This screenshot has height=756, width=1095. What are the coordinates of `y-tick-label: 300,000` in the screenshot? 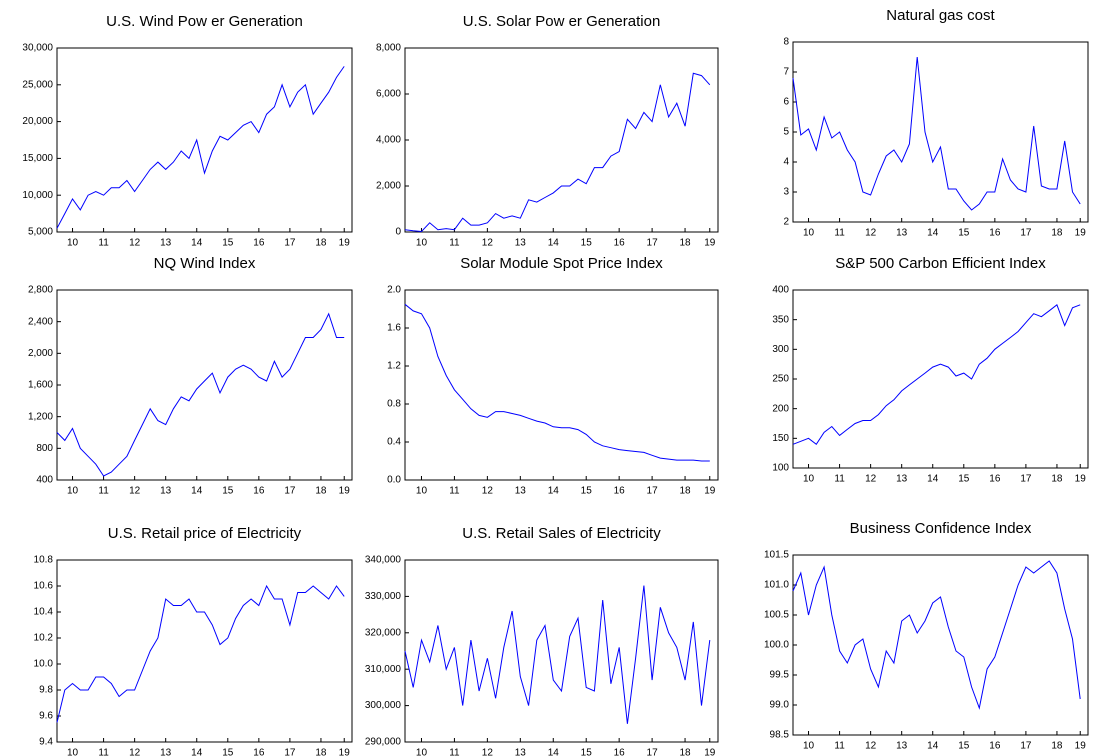 It's located at (383, 705).